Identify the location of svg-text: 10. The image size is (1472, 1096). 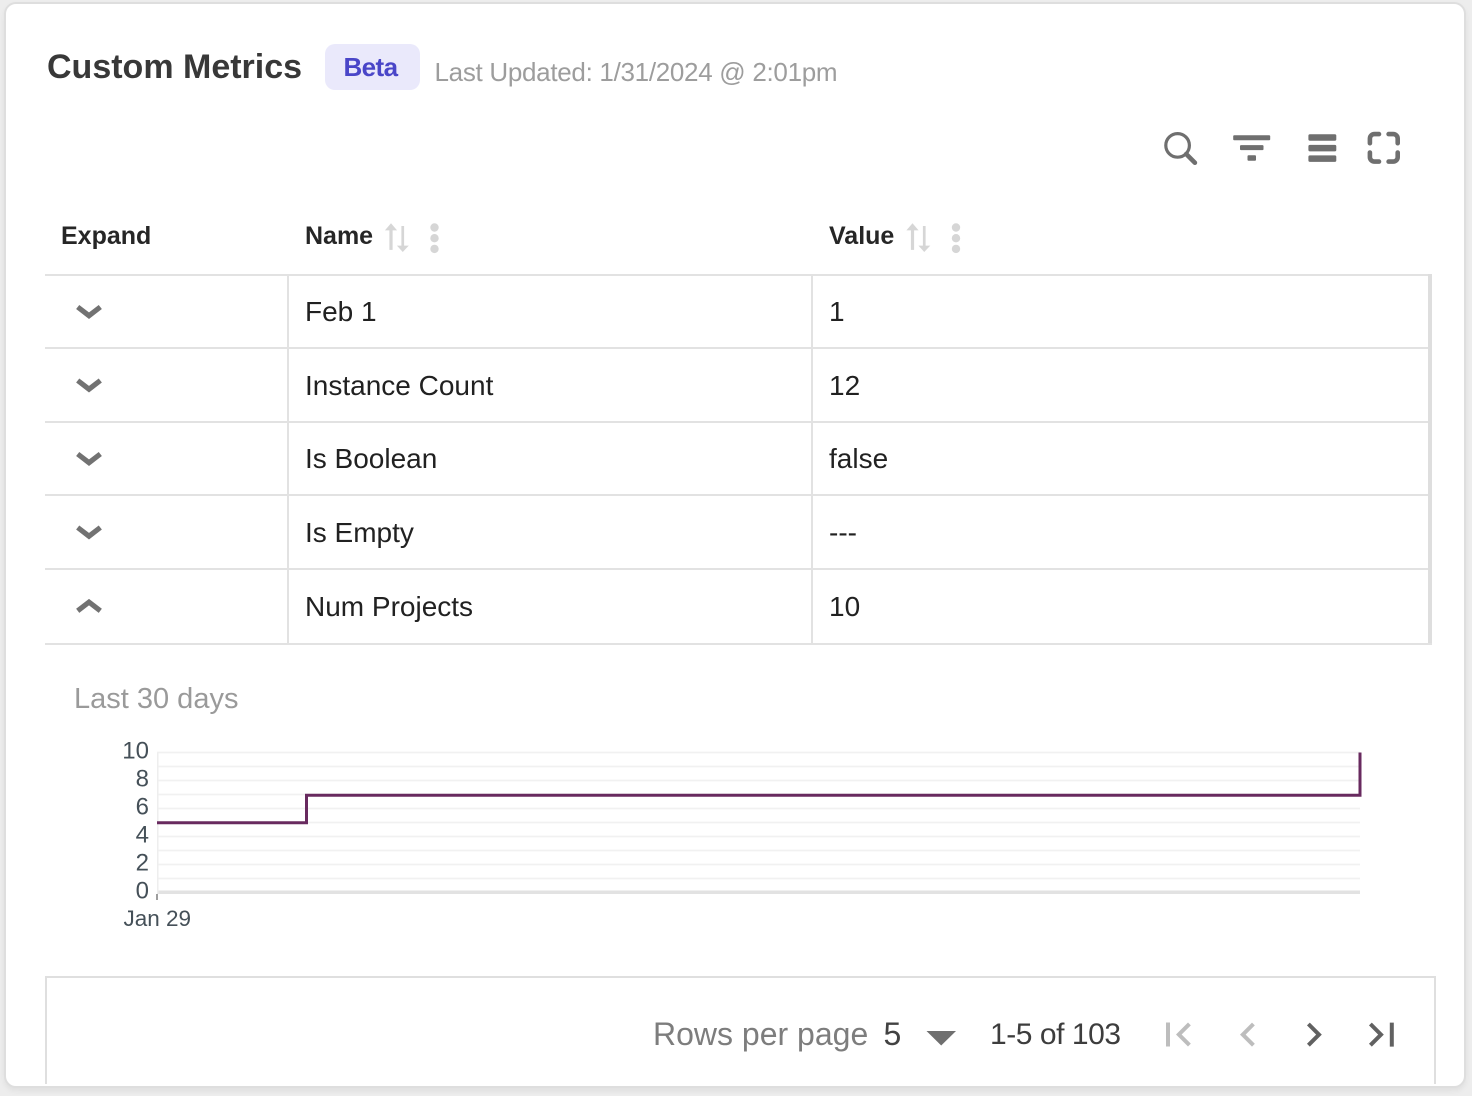
(135, 751).